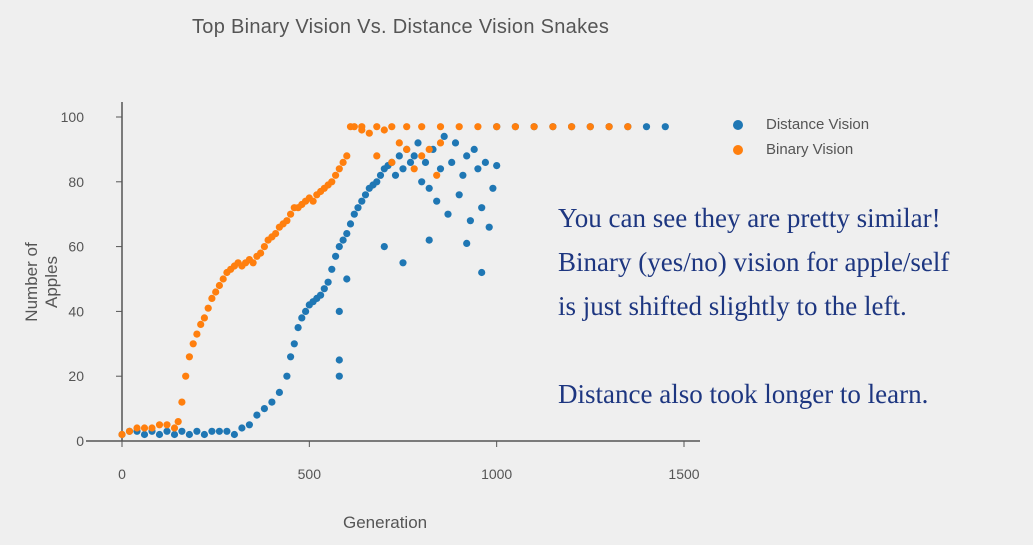  What do you see at coordinates (793, 350) in the screenshot?
I see `annotation-spacer` at bounding box center [793, 350].